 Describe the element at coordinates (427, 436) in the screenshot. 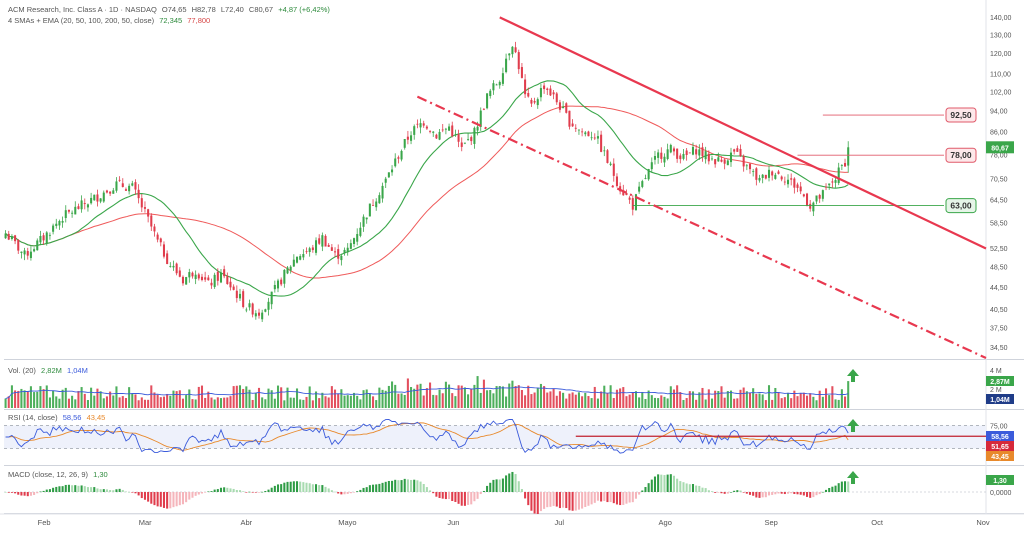

I see `rsi-ma-line` at that location.